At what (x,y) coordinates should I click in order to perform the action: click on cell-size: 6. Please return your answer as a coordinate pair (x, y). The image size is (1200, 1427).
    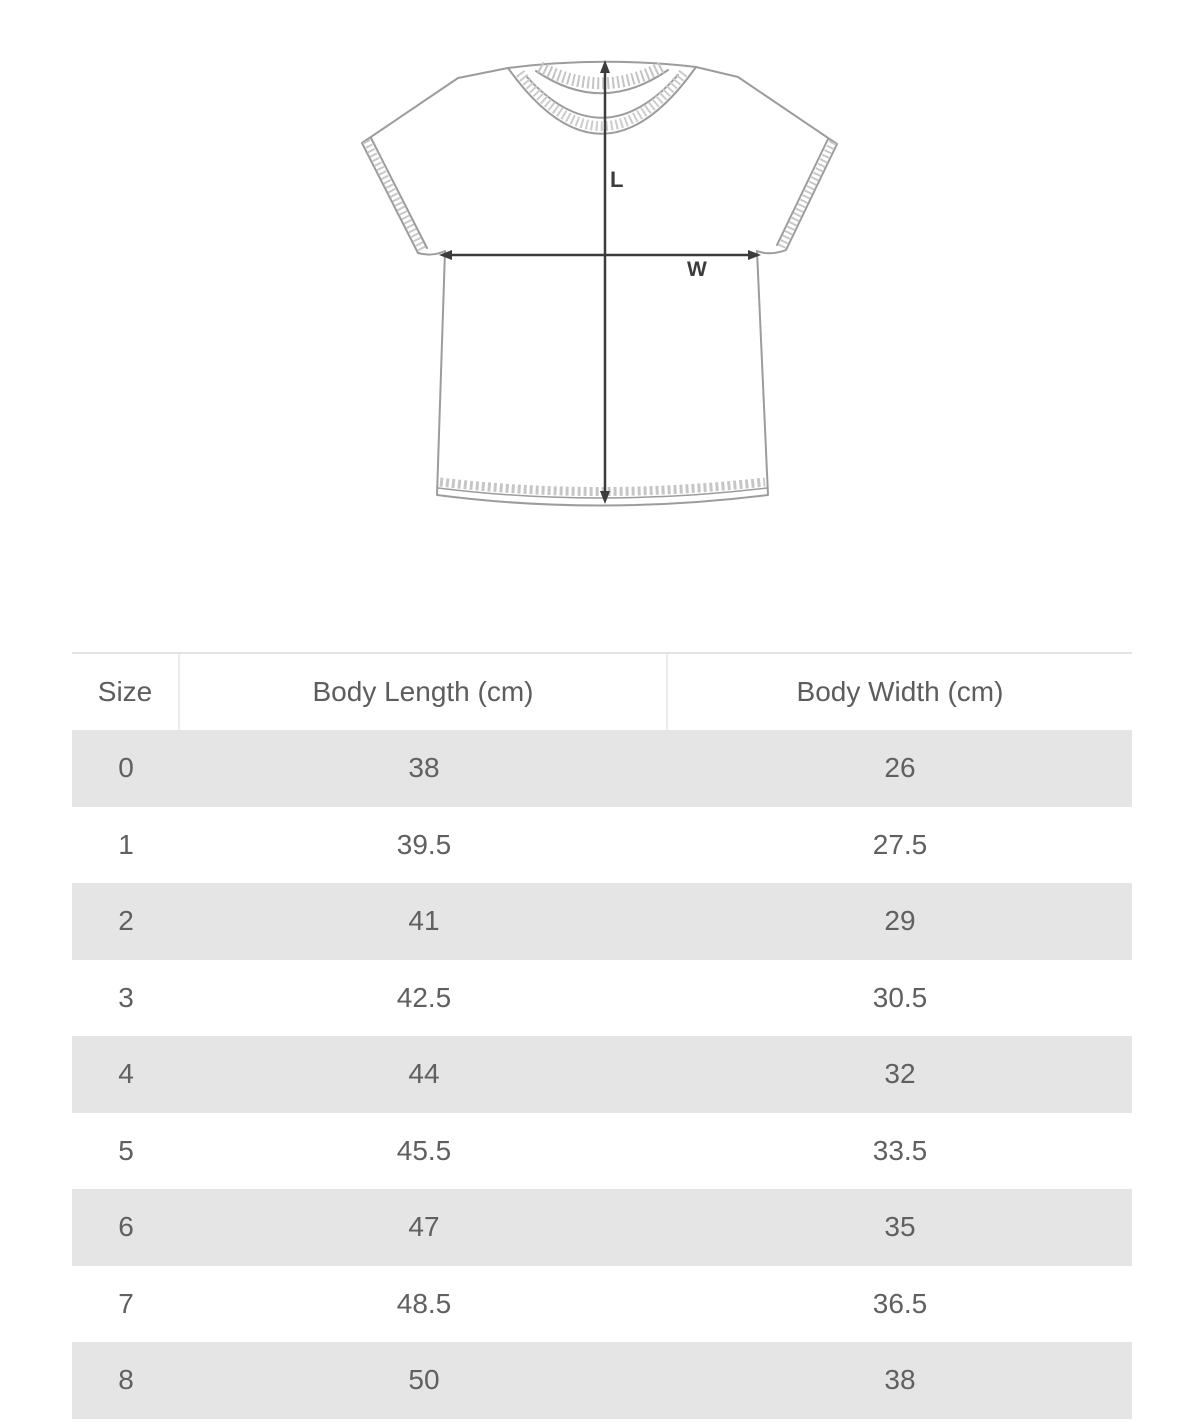
    Looking at the image, I should click on (126, 1227).